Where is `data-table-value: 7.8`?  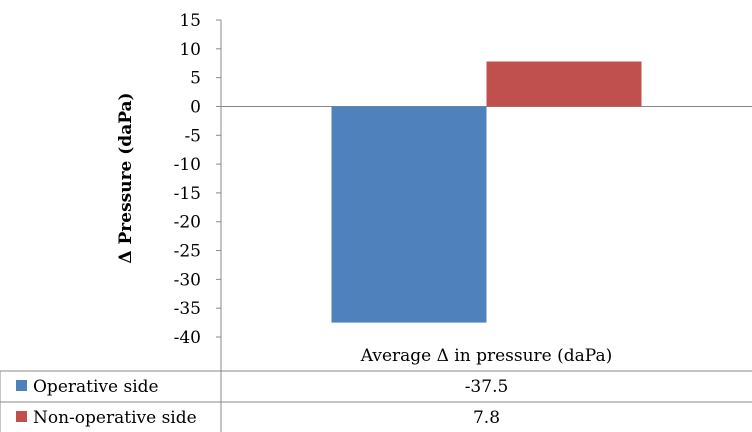 data-table-value: 7.8 is located at coordinates (486, 418).